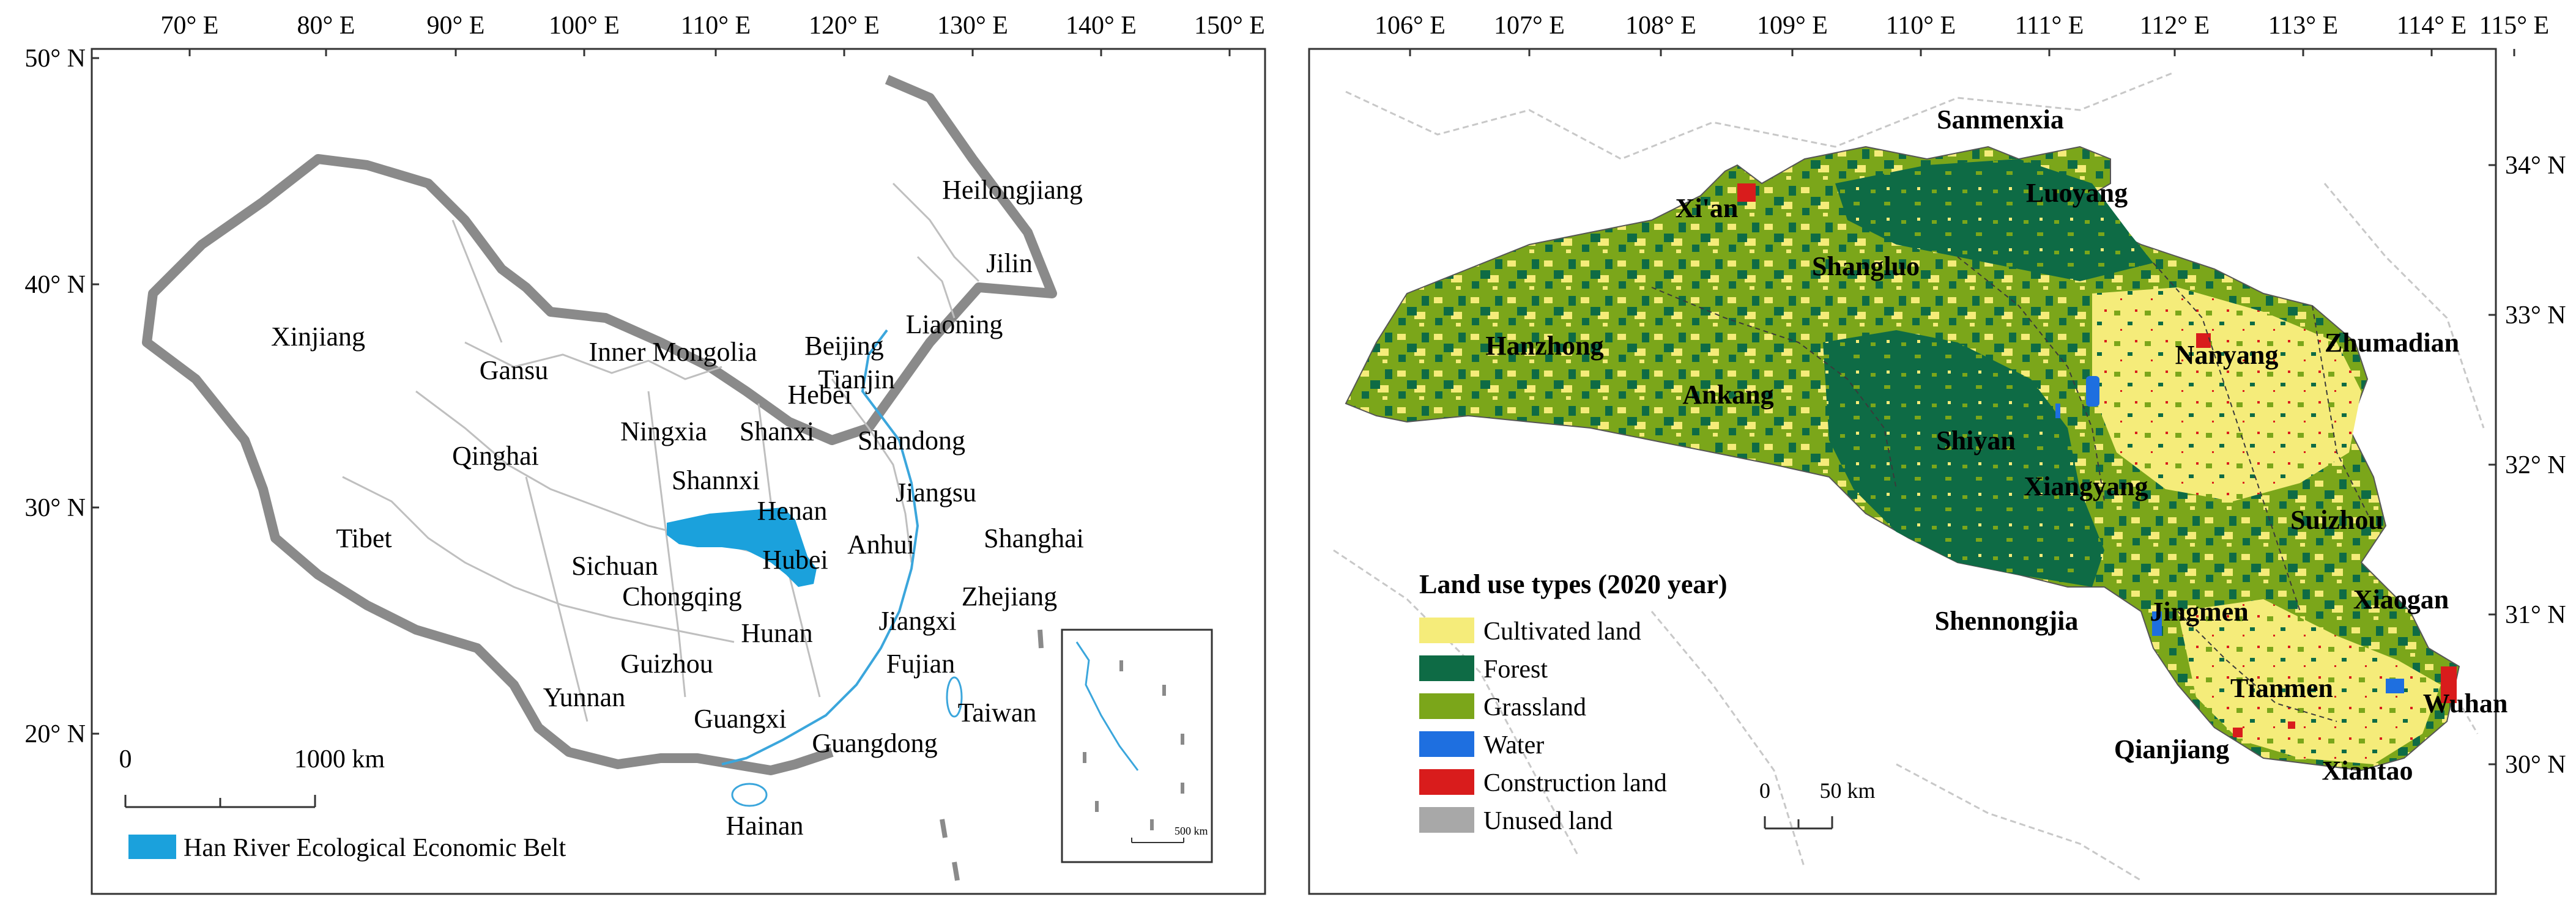  Describe the element at coordinates (776, 633) in the screenshot. I see `province-label: Hunan` at that location.